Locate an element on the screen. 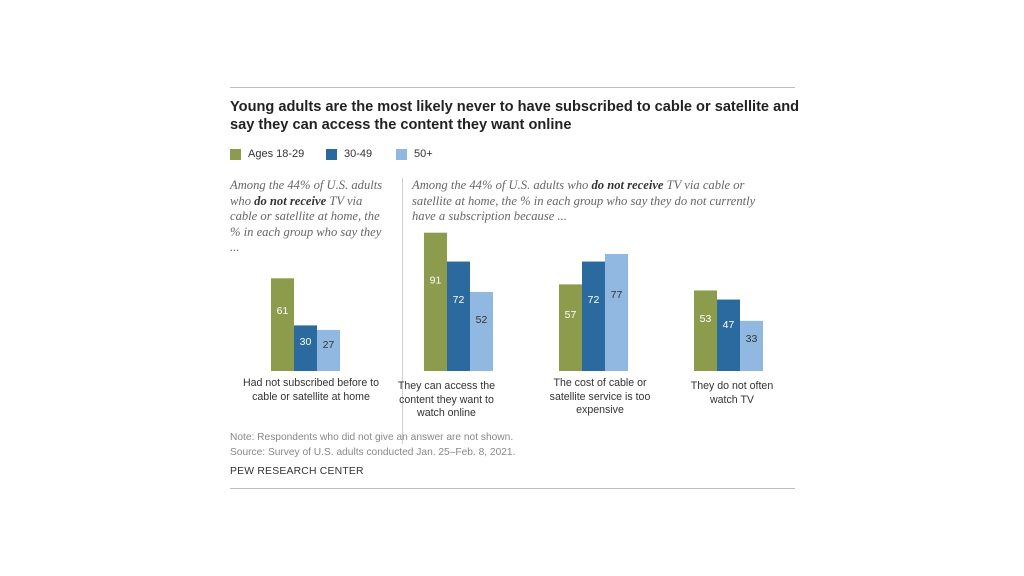  legend-item-ages-18-29: Ages 18-29 is located at coordinates (267, 154).